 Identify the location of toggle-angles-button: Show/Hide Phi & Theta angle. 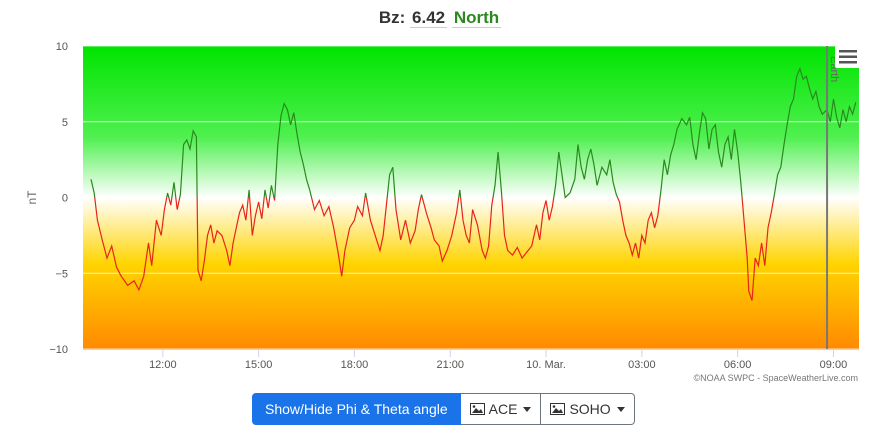
(356, 409).